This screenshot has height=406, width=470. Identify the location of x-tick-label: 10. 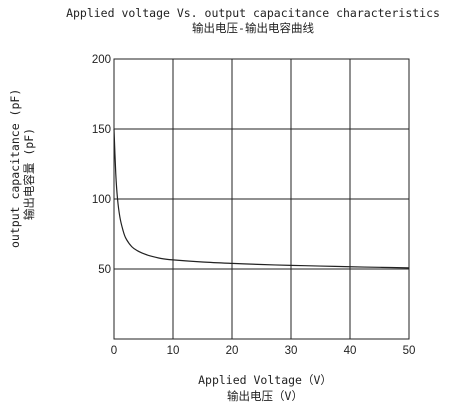
(173, 351).